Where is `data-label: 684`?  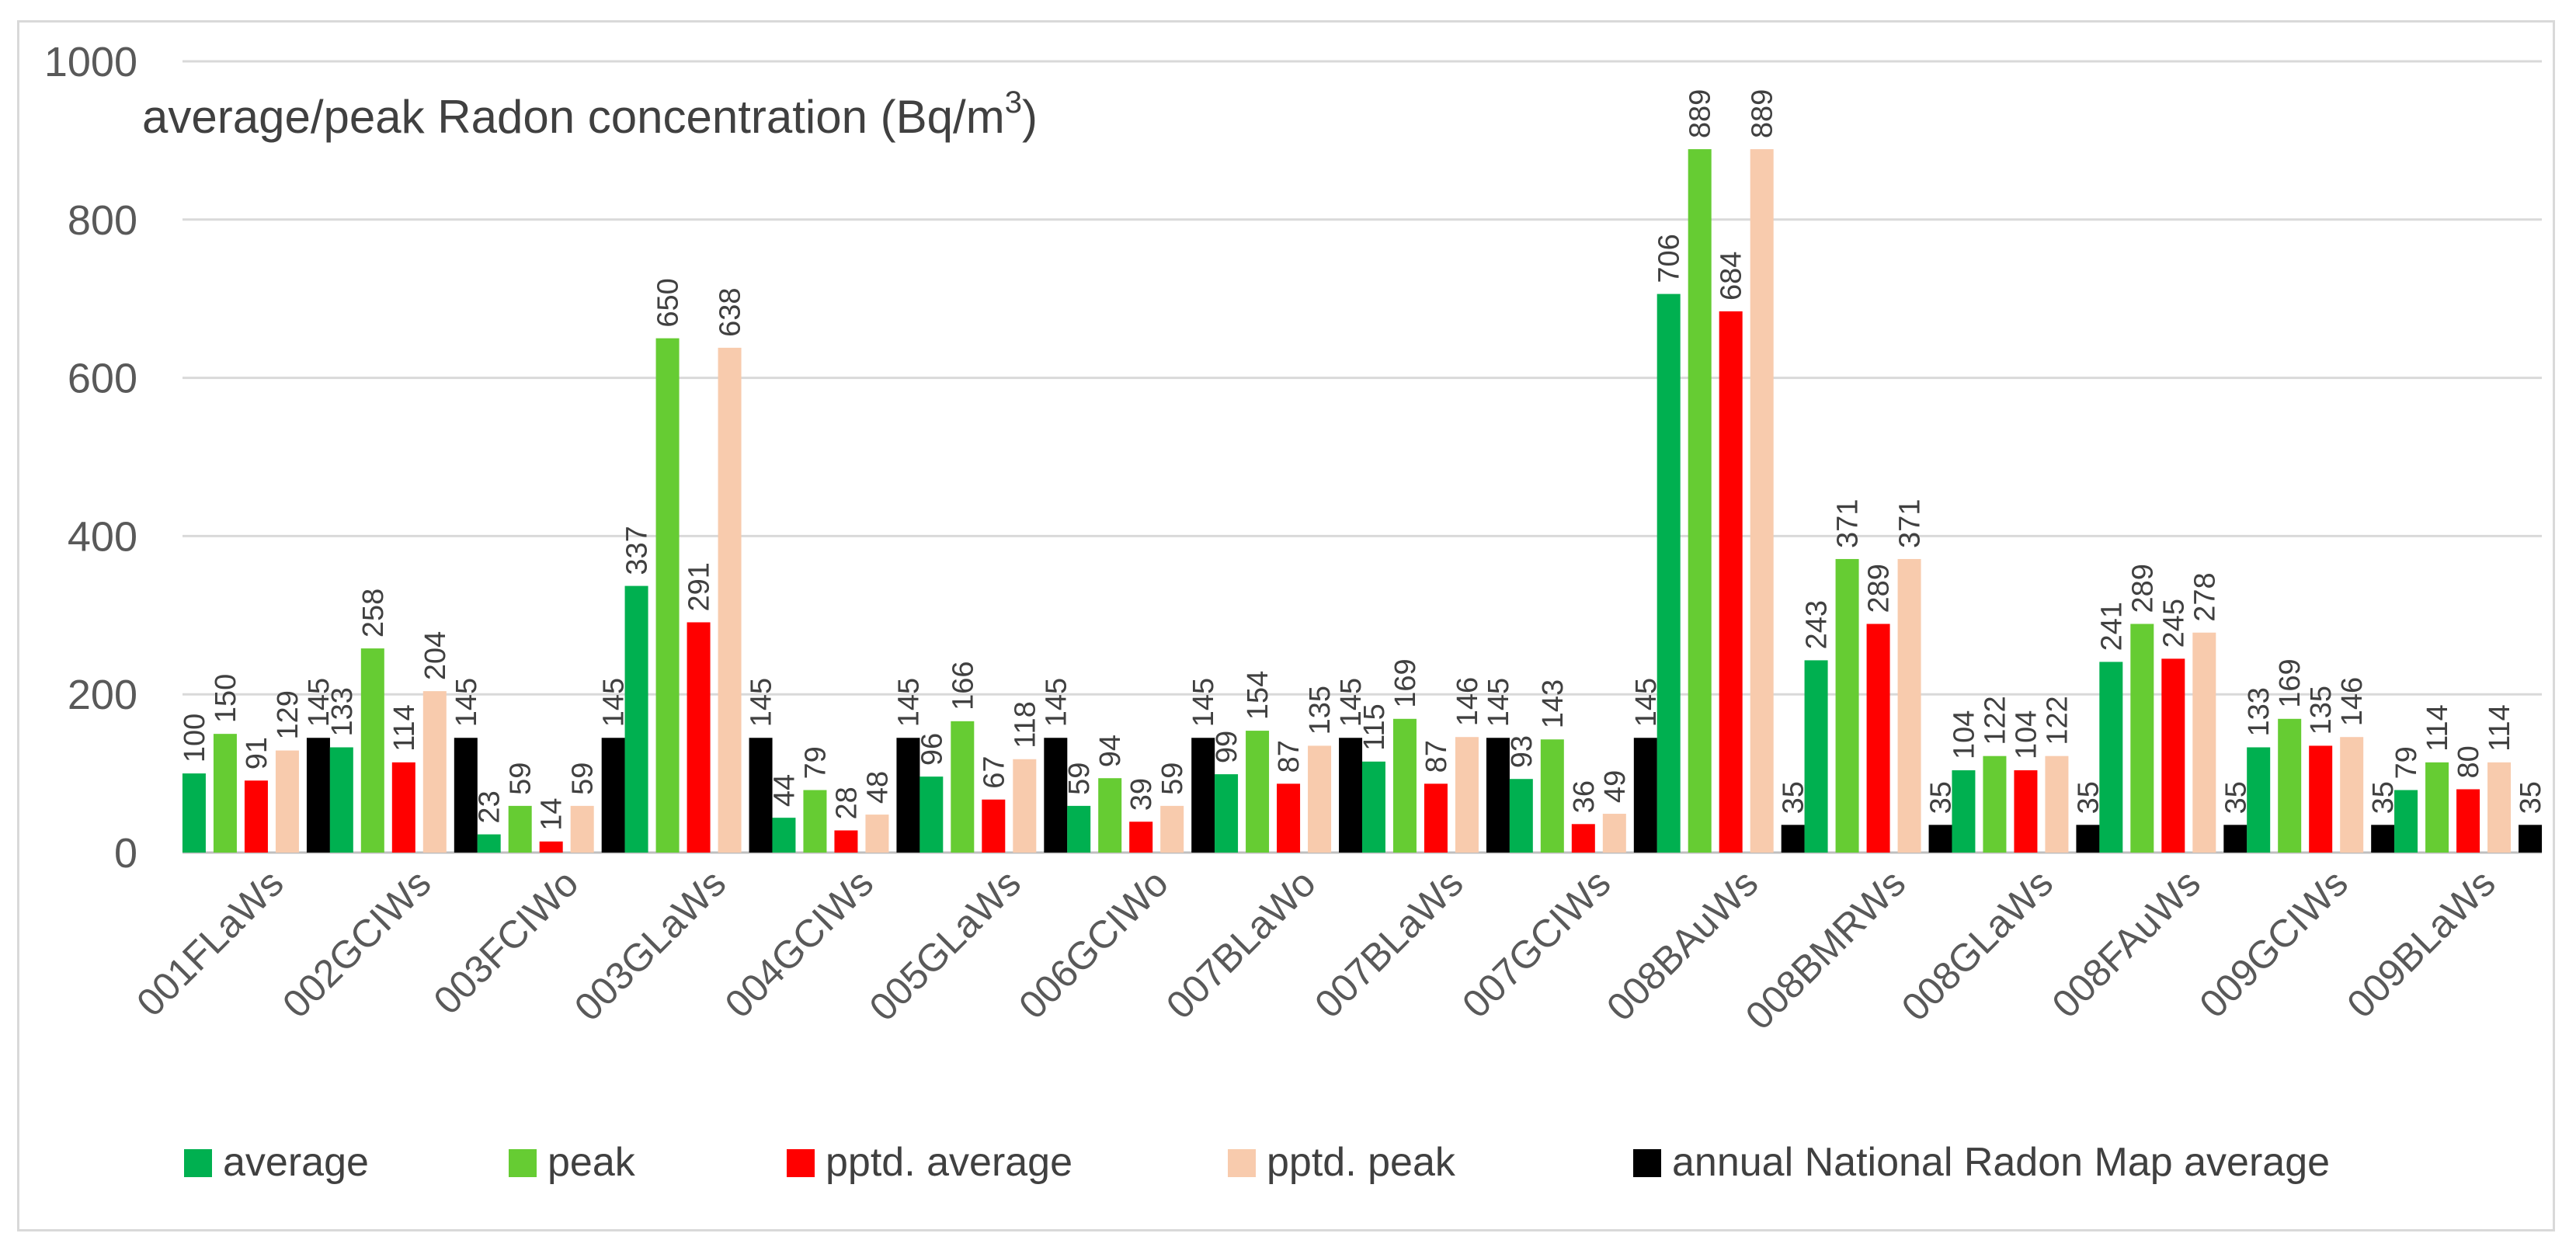
data-label: 684 is located at coordinates (1732, 276).